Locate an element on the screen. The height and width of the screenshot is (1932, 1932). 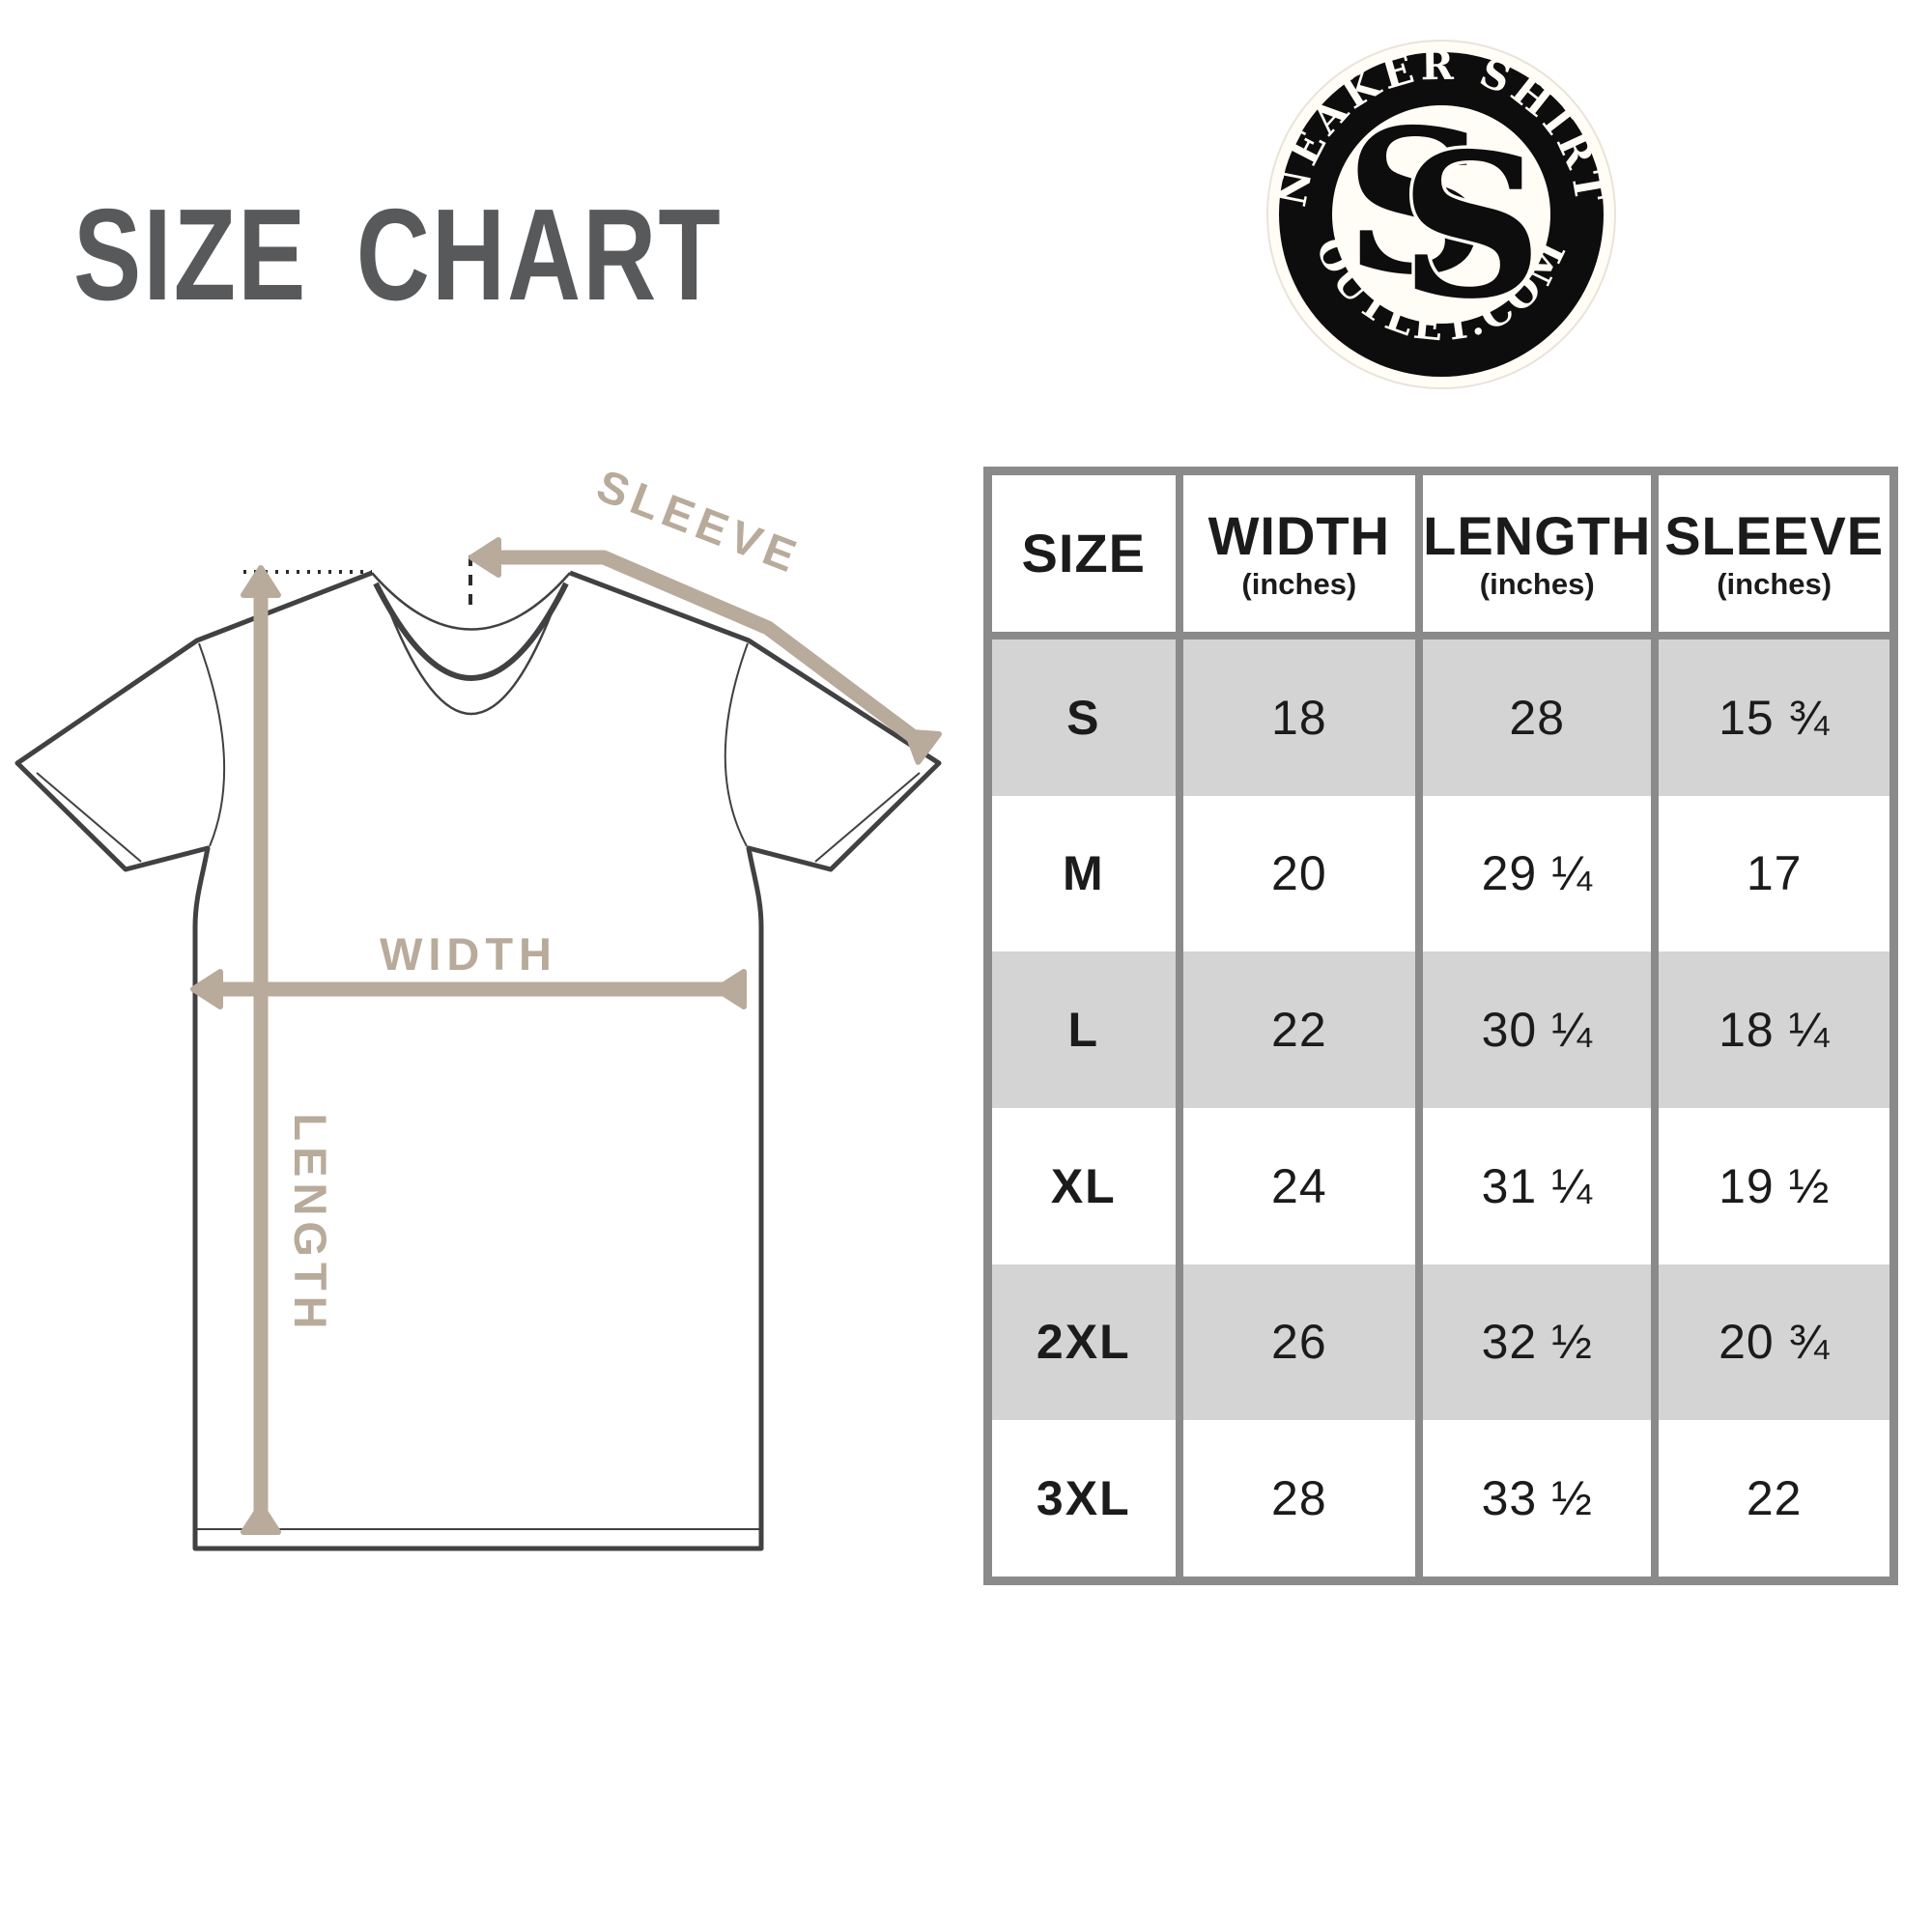
sleeve-value: 18 ¼ is located at coordinates (1775, 1030).